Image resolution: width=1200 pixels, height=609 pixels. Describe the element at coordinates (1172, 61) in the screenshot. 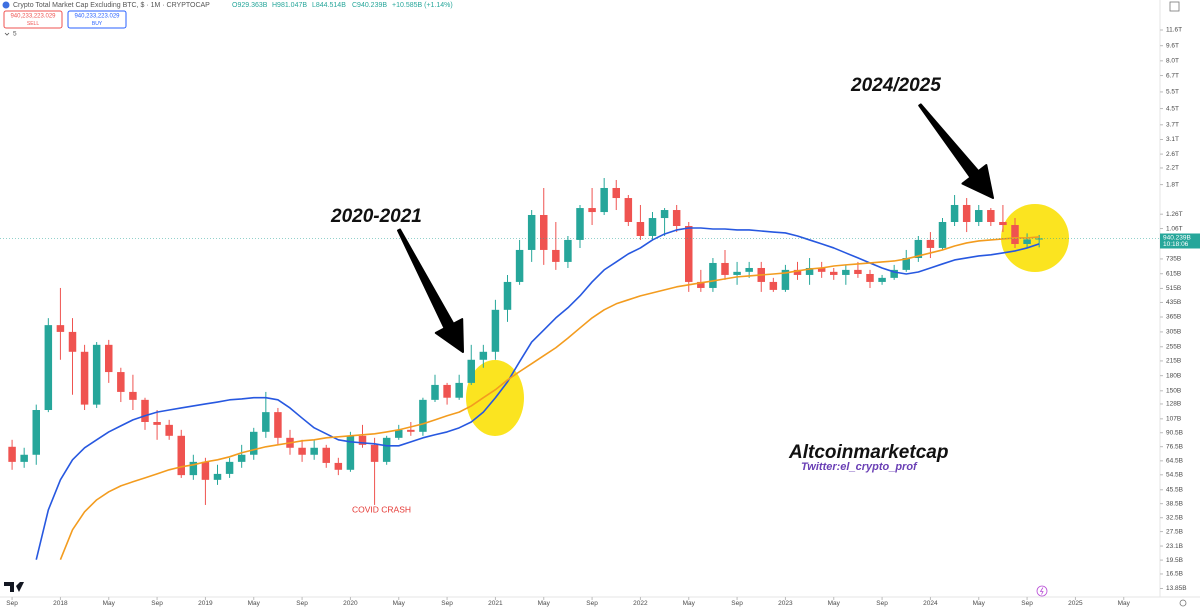

I see `y-tick-label: 8.0T` at that location.